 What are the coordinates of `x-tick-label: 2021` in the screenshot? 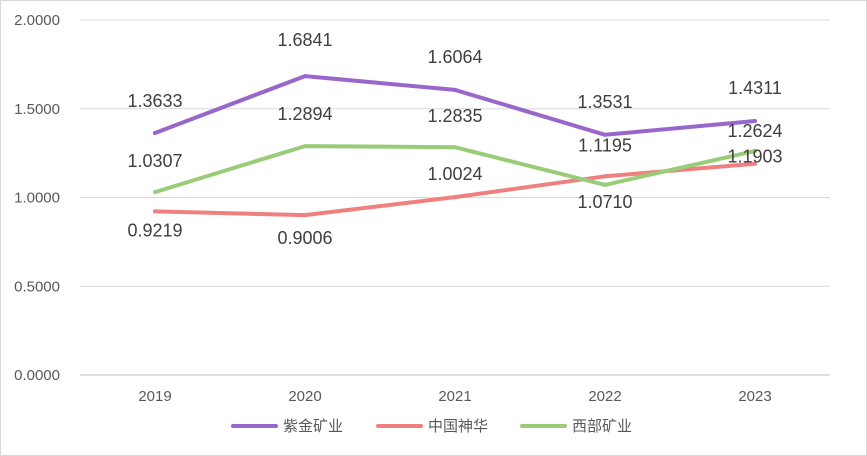 It's located at (454, 396).